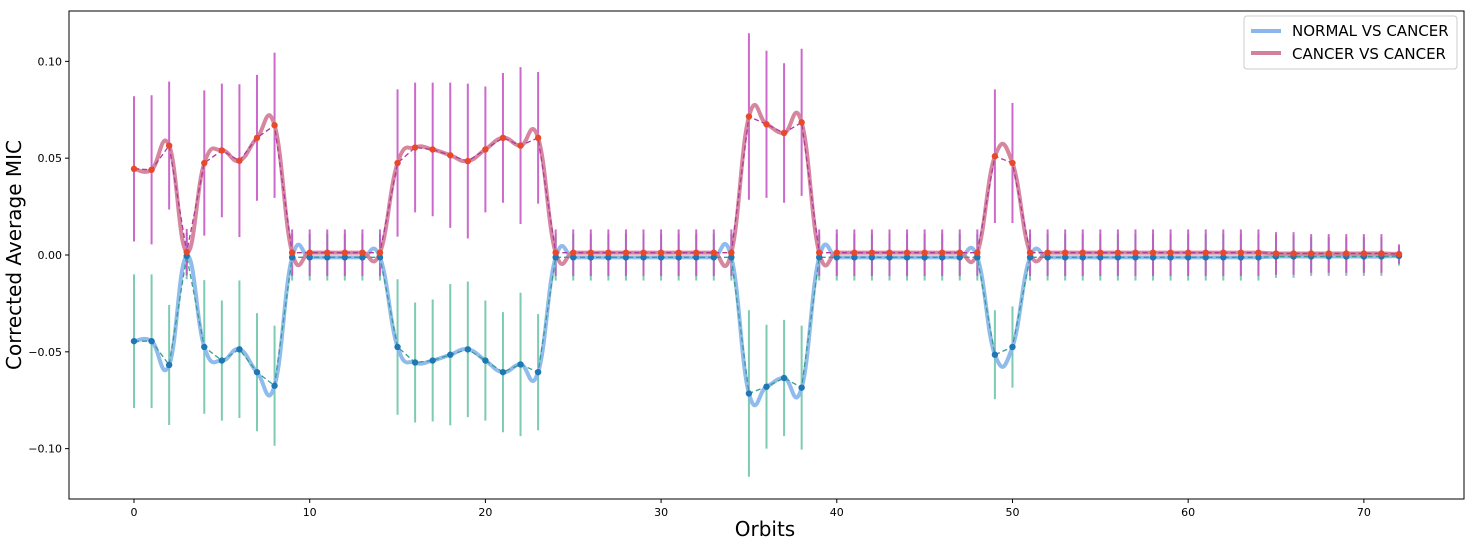 This screenshot has height=547, width=1473. Describe the element at coordinates (14, 255) in the screenshot. I see `y-axis-title: Corrected Average MIC` at that location.